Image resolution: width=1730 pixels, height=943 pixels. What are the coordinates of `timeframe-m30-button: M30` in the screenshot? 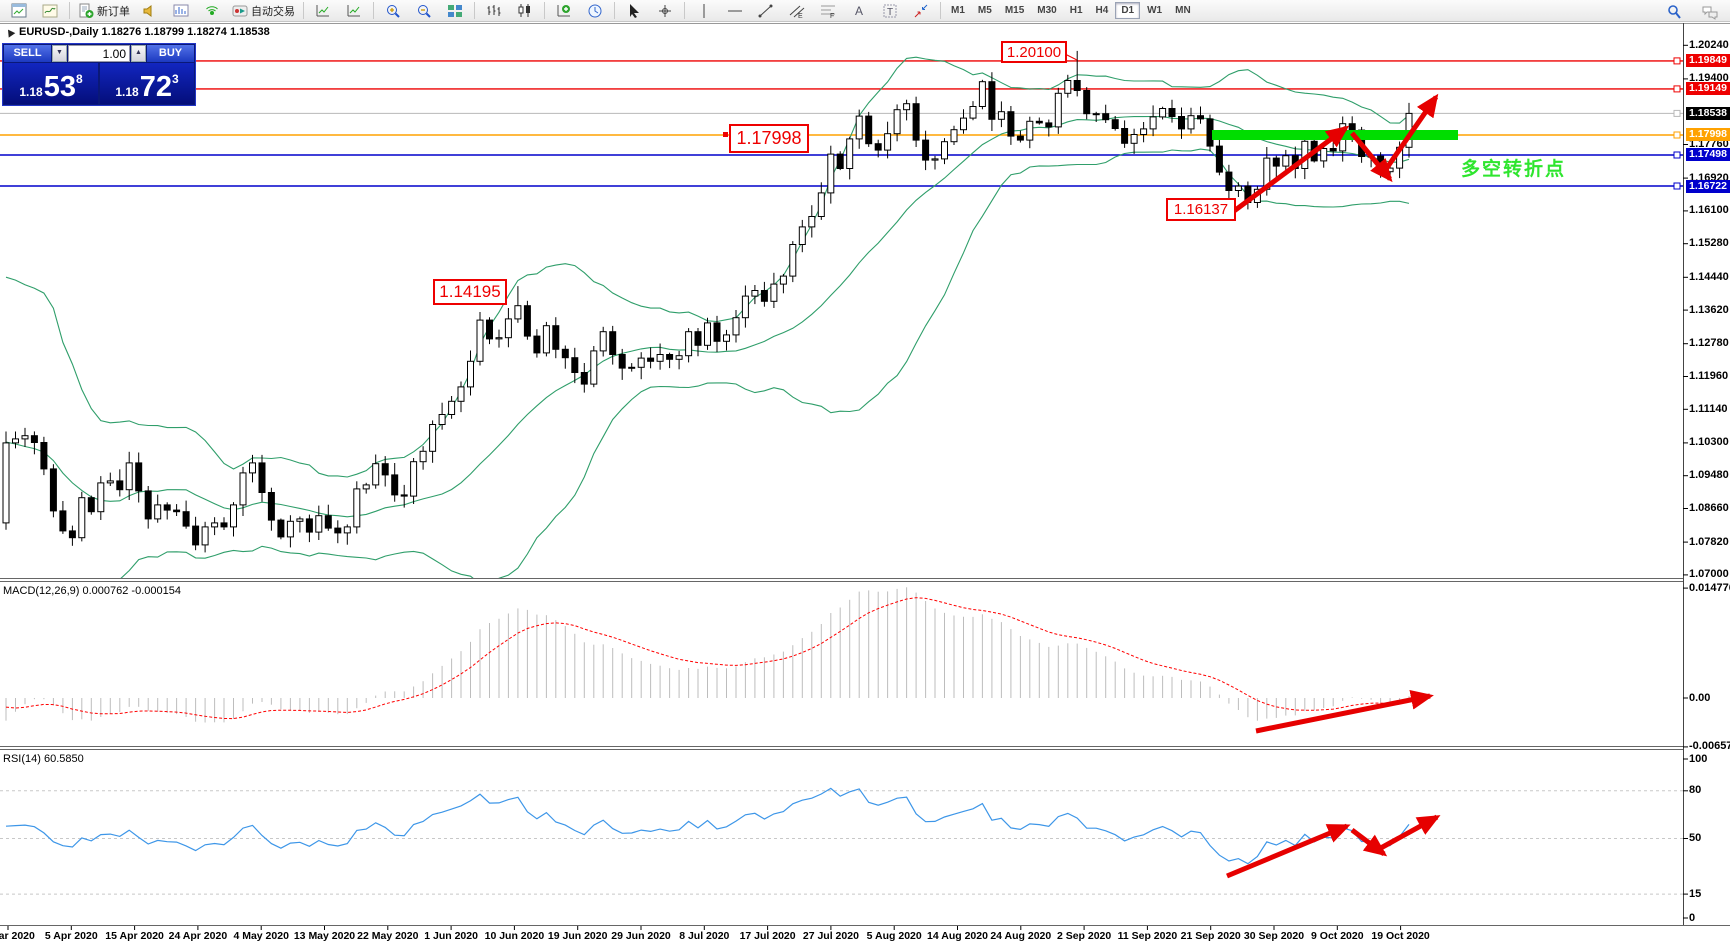 It's located at (1047, 10).